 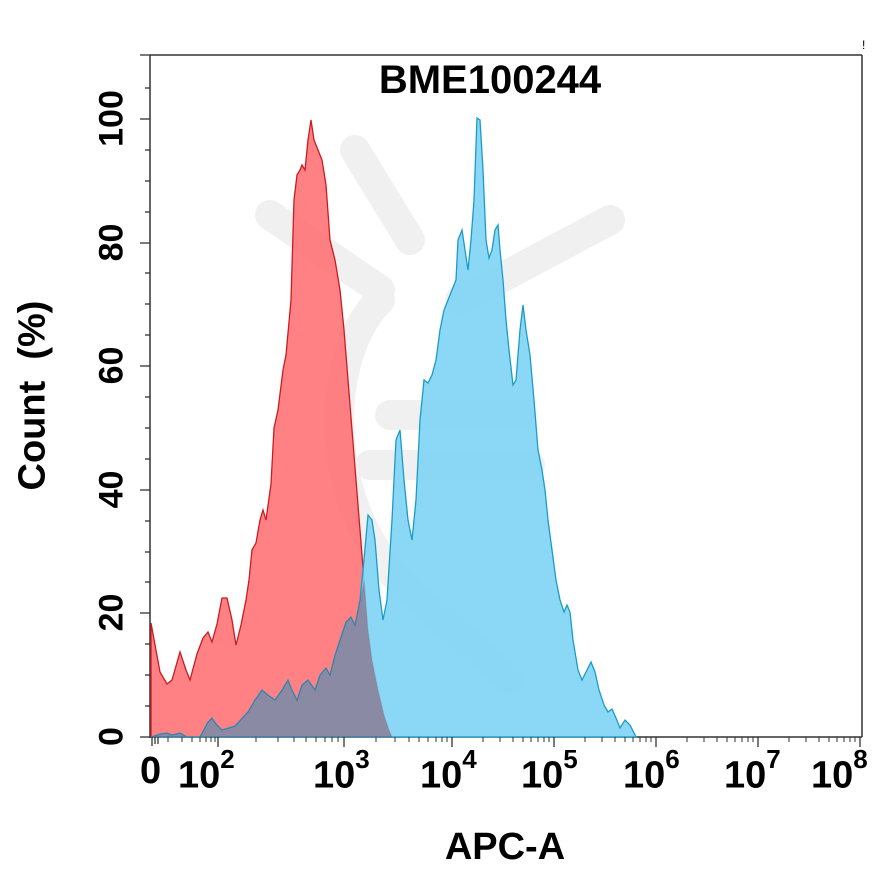 What do you see at coordinates (111, 612) in the screenshot?
I see `y-tick-label: 20` at bounding box center [111, 612].